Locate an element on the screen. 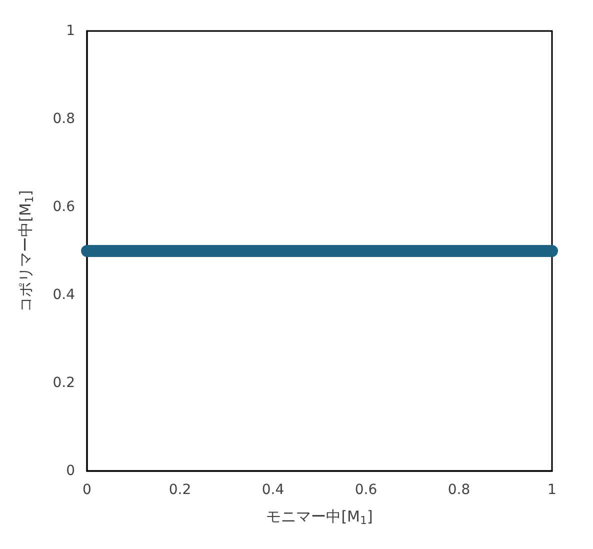  x-tick-label: 0.6 is located at coordinates (366, 490).